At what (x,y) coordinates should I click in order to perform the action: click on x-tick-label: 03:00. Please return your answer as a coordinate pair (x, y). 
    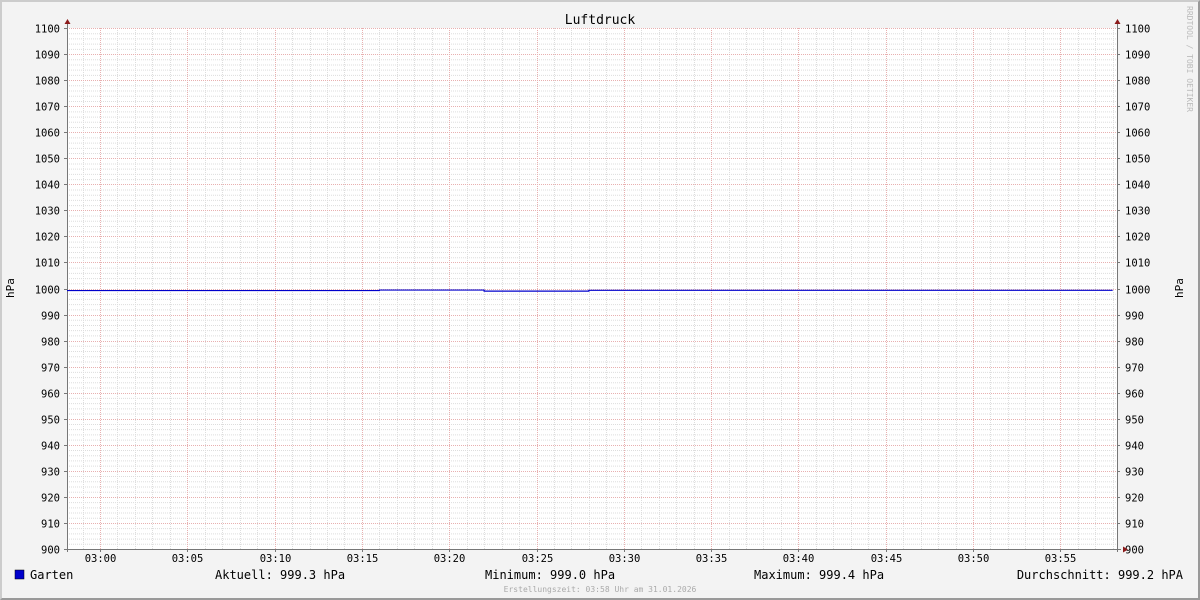
    Looking at the image, I should click on (101, 559).